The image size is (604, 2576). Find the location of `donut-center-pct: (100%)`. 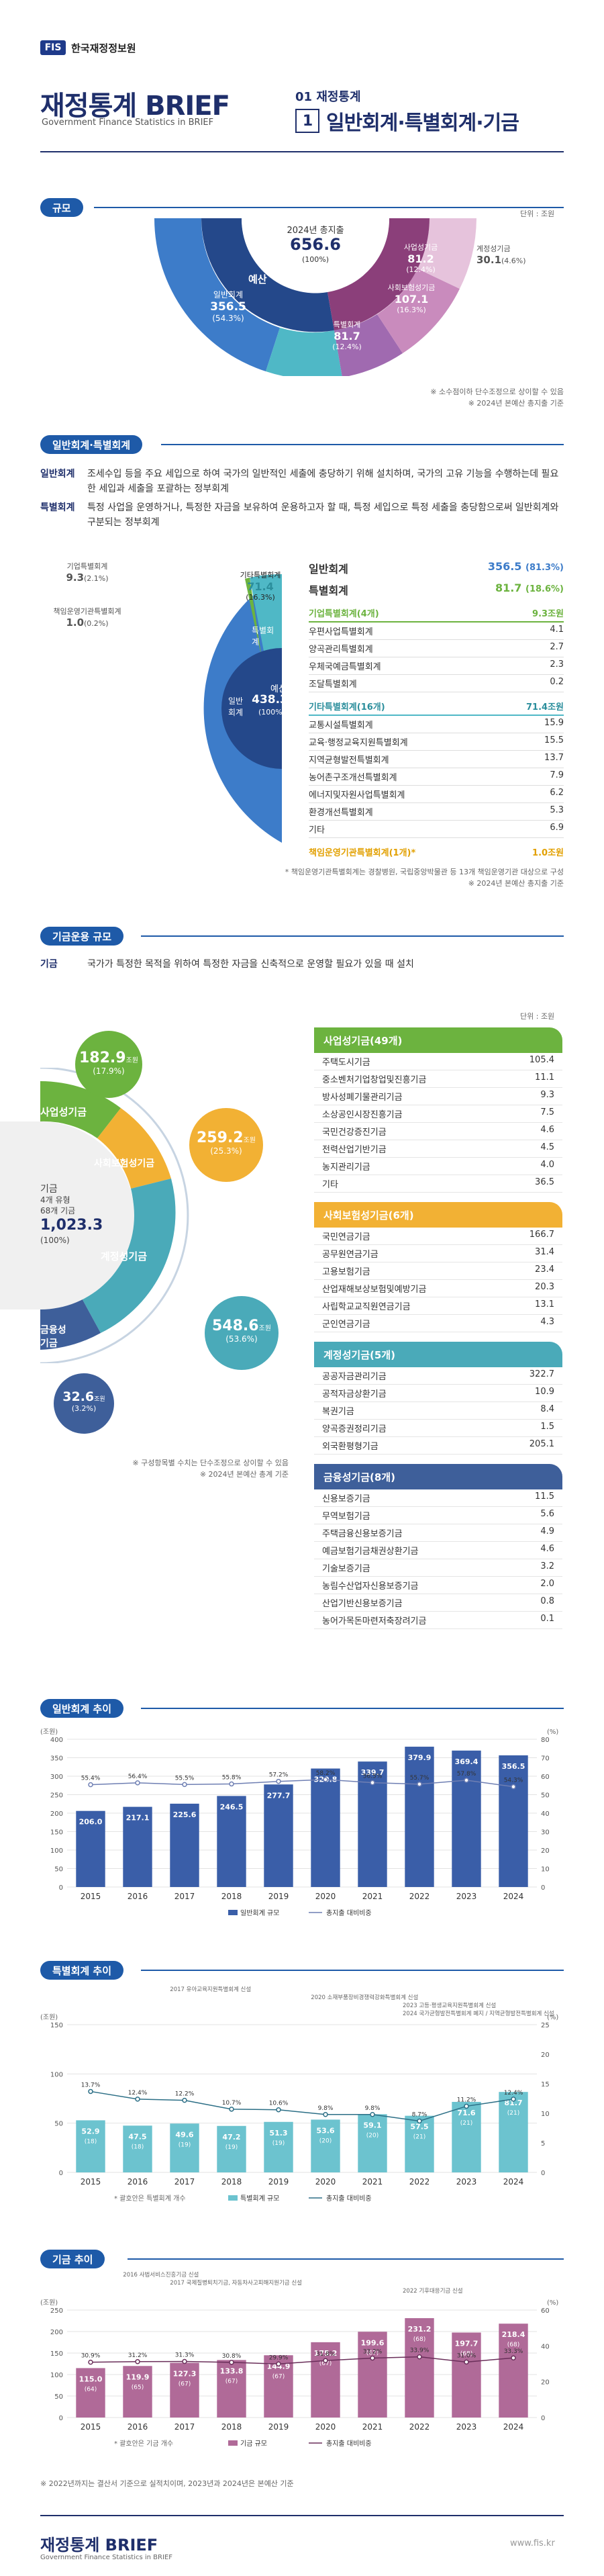

donut-center-pct: (100%) is located at coordinates (315, 259).